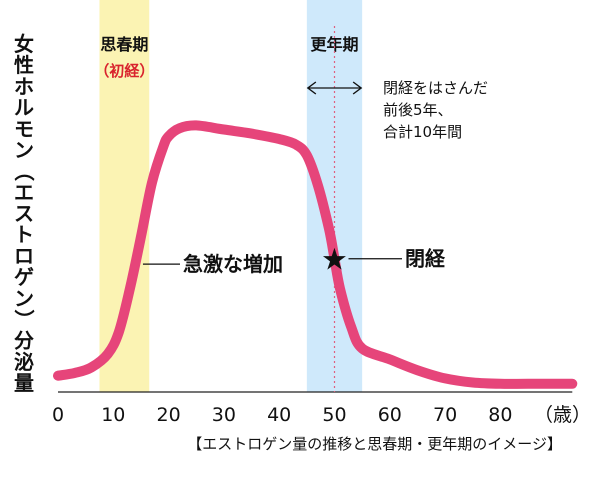 The width and height of the screenshot is (600, 489). Describe the element at coordinates (124, 71) in the screenshot. I see `band-subtitle-0: （初経）` at that location.